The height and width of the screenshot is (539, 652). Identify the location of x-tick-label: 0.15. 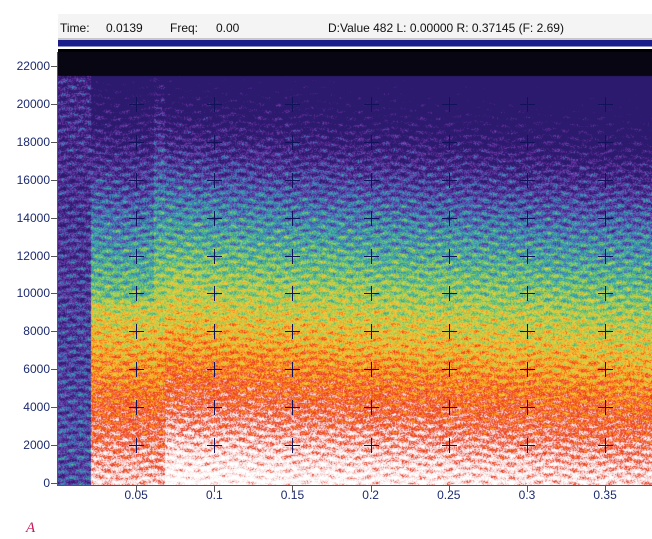
(292, 495).